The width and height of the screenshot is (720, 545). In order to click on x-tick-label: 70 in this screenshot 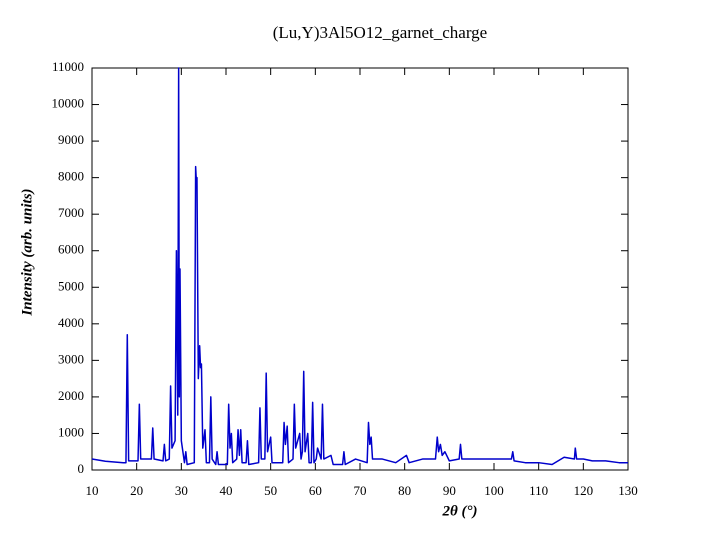, I will do `click(360, 490)`.